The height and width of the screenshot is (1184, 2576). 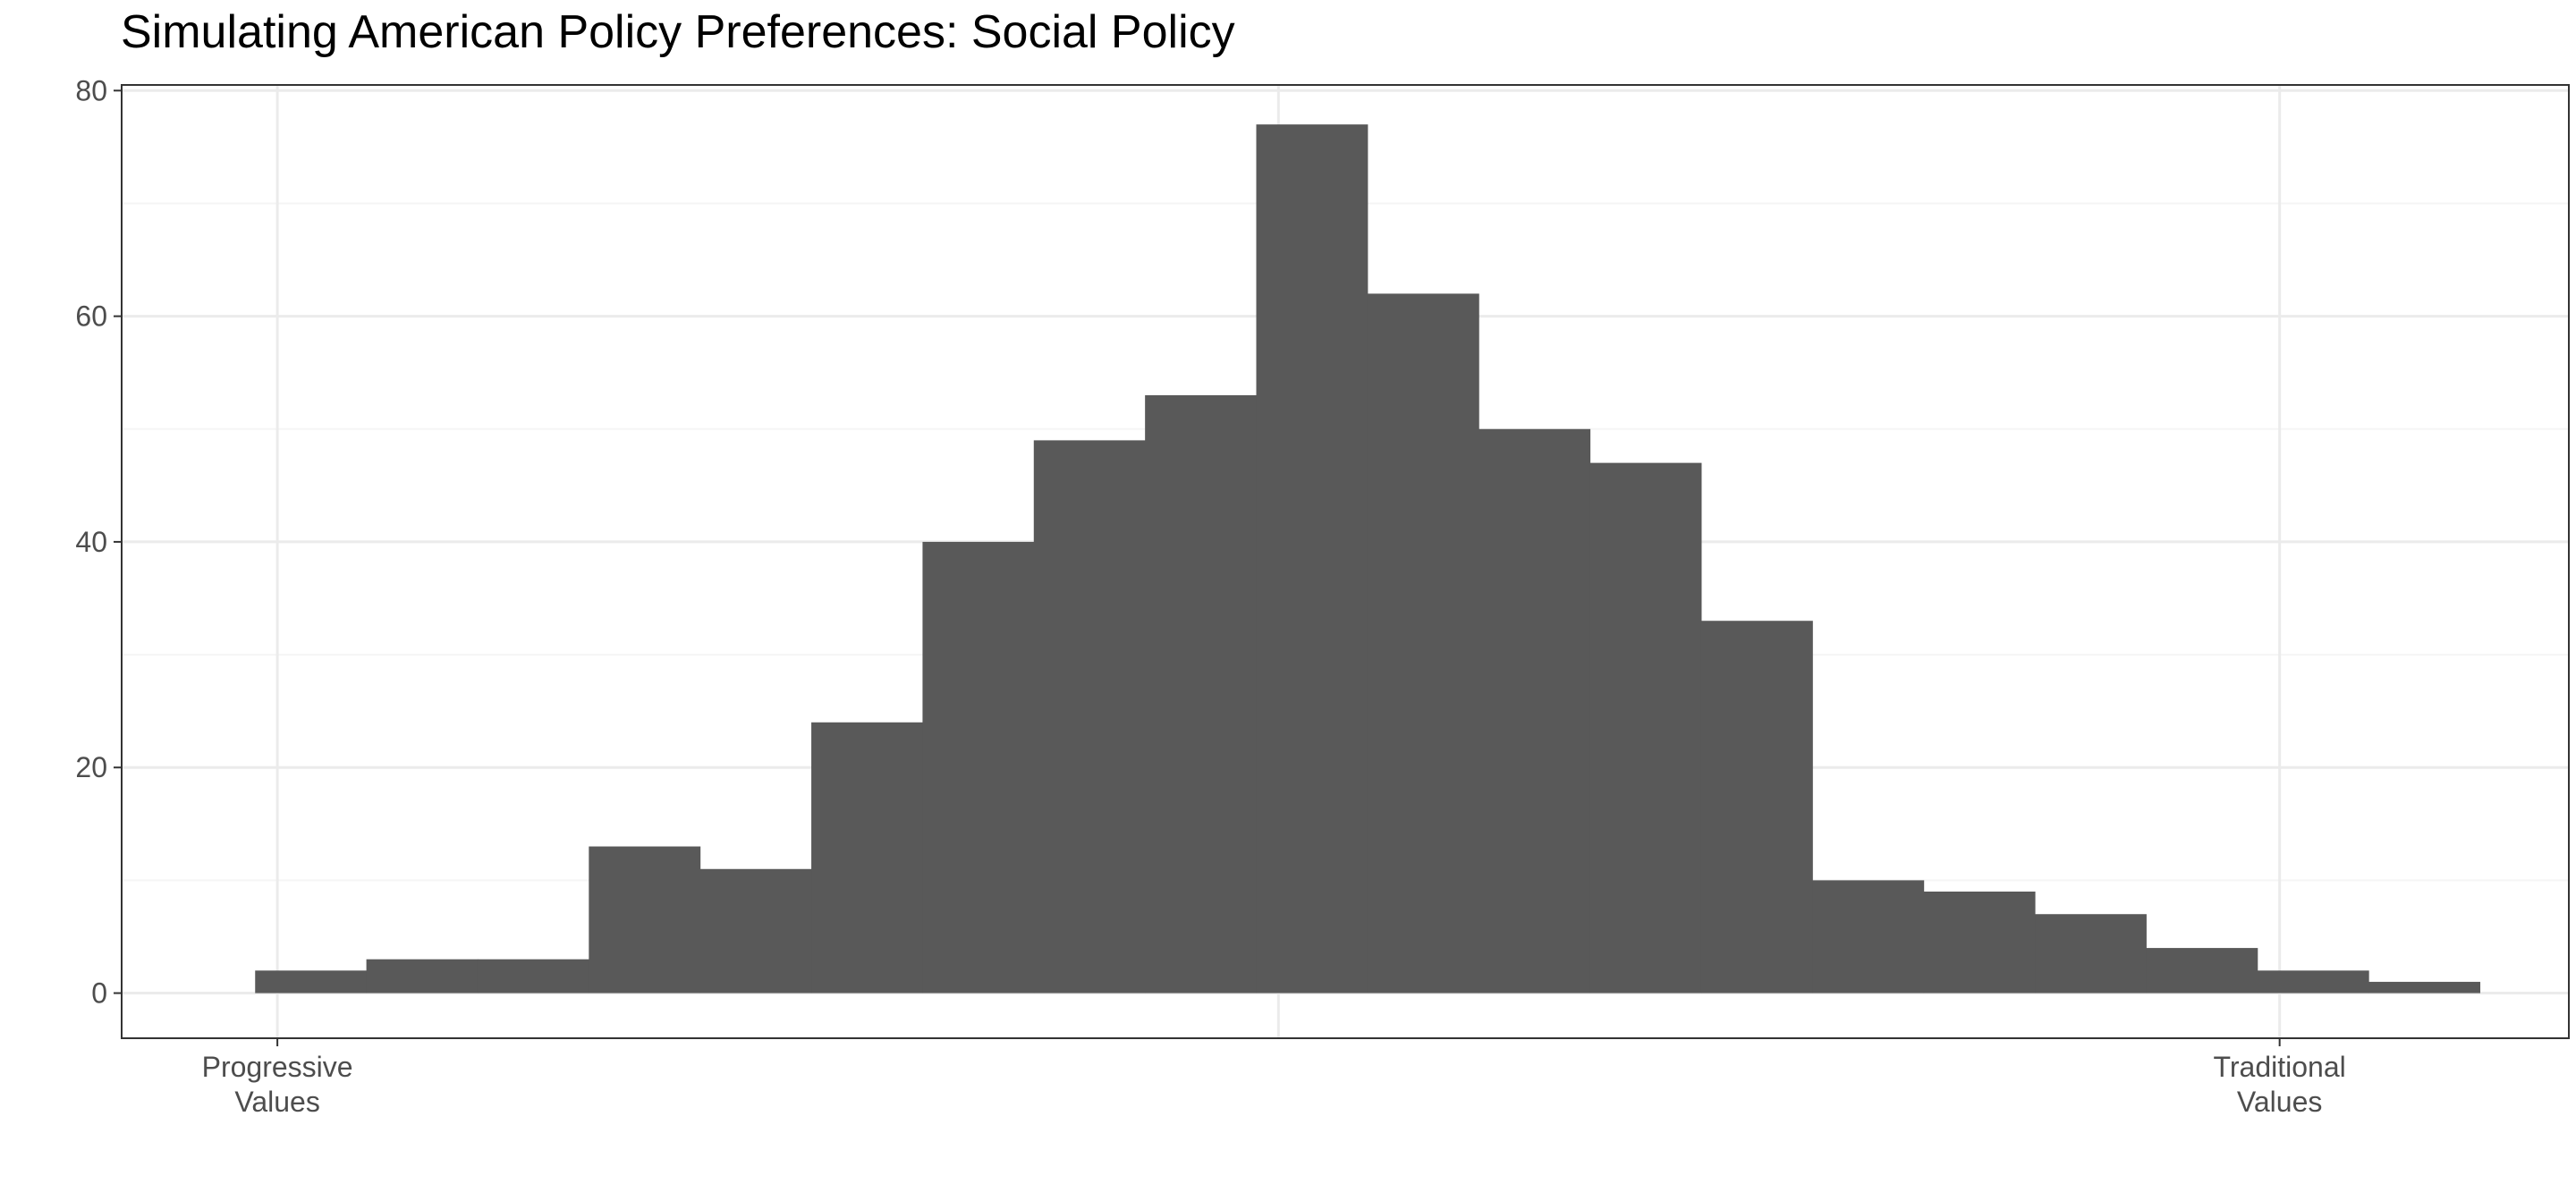 I want to click on y-tick-label: 0, so click(x=99, y=993).